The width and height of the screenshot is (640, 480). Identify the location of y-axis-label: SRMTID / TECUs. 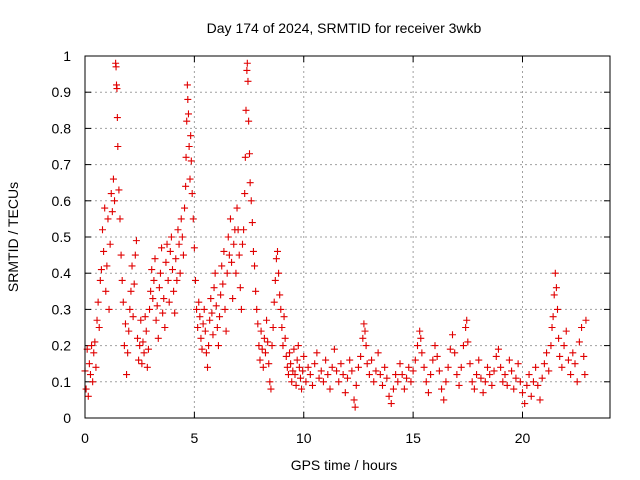
(13, 237).